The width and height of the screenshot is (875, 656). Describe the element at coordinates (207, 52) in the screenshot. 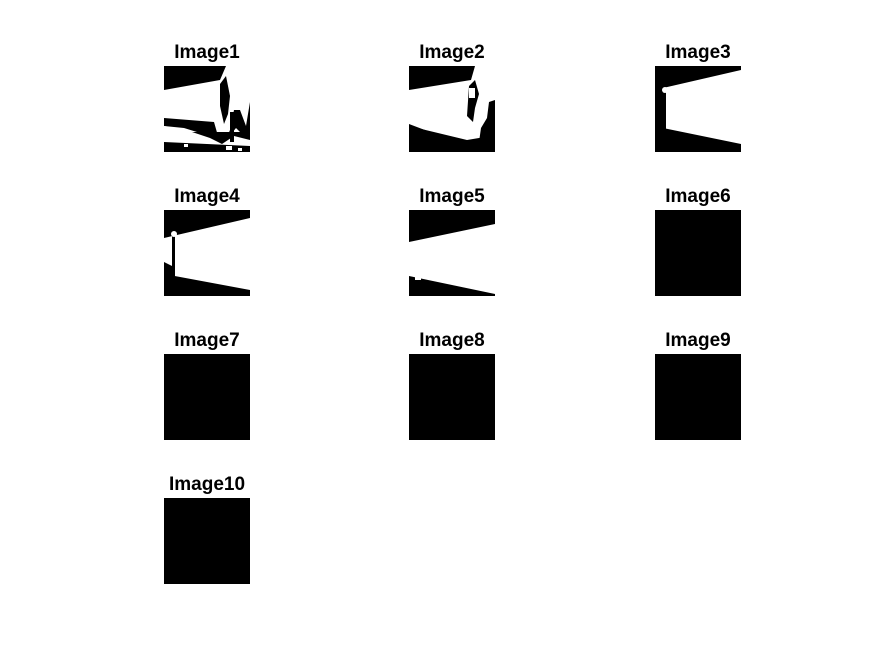

I see `panel-title: Image1` at that location.